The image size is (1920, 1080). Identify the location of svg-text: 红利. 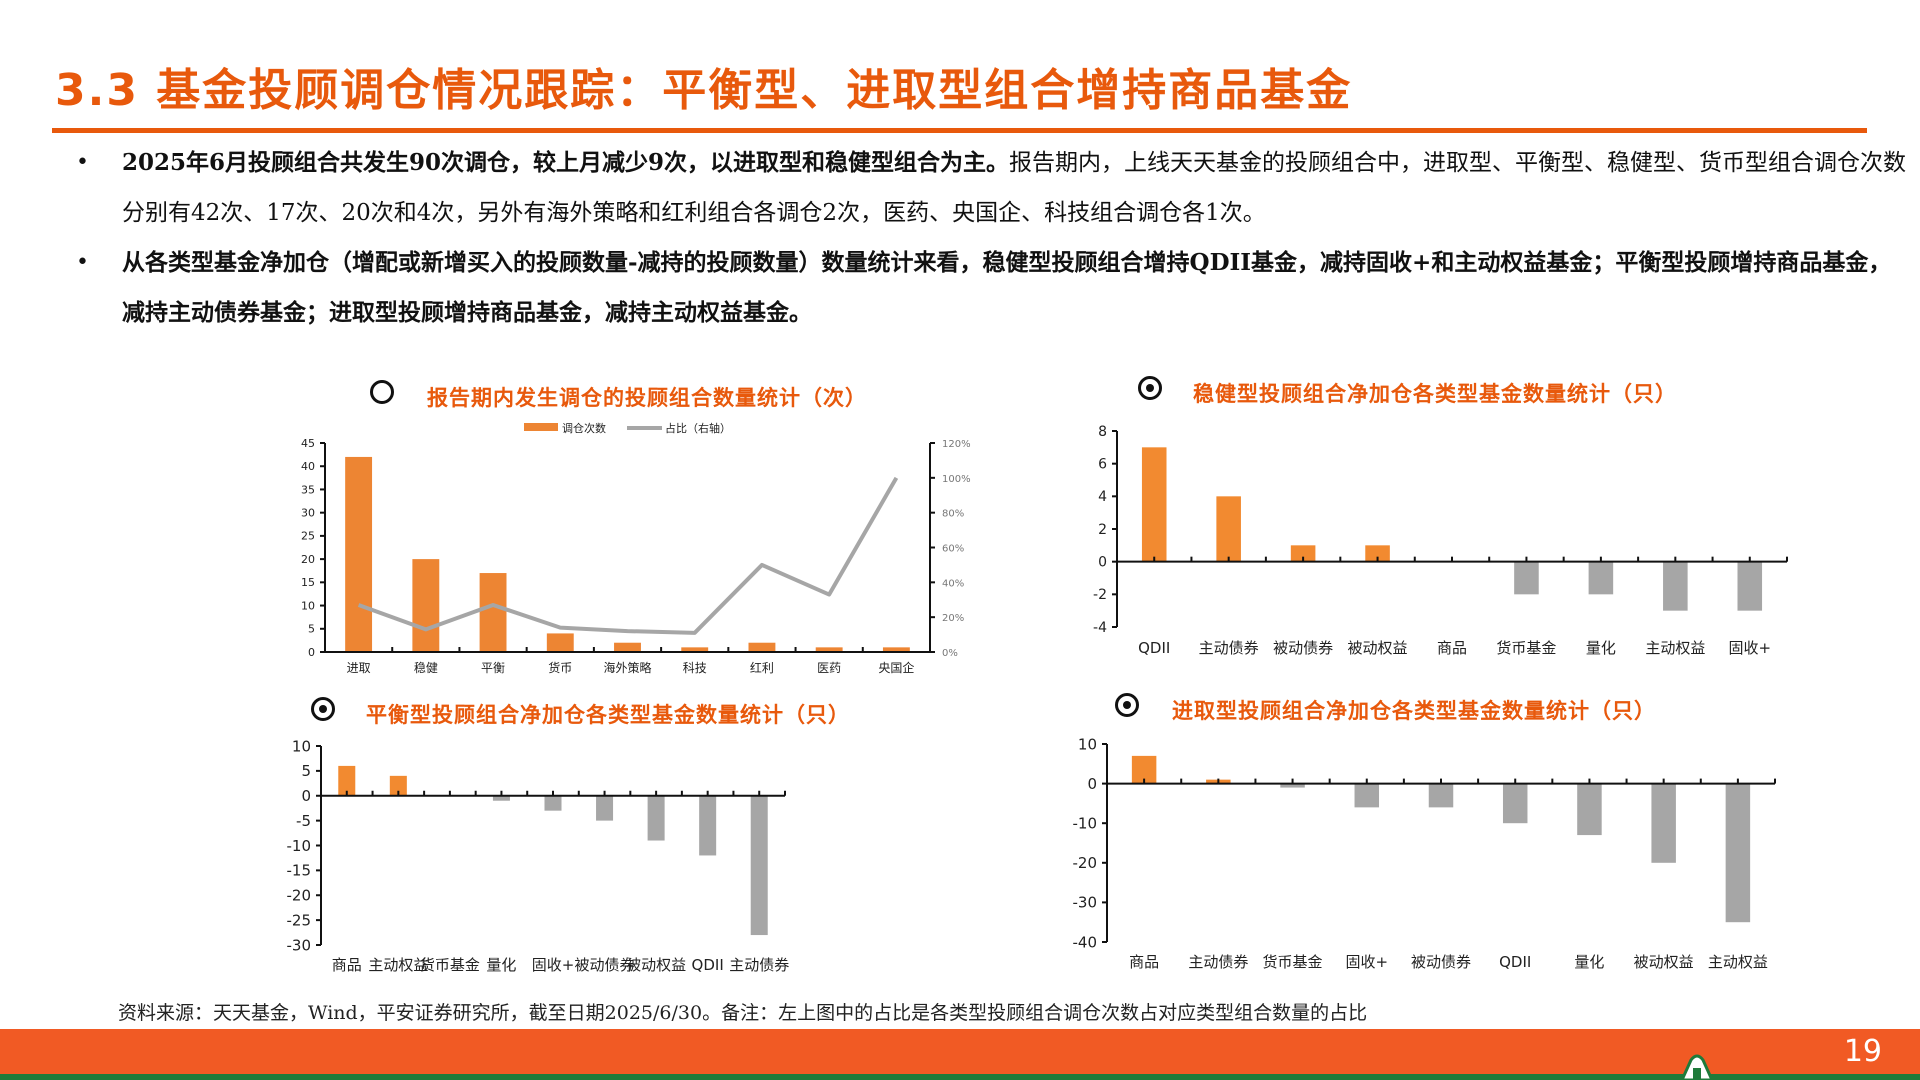
(762, 667).